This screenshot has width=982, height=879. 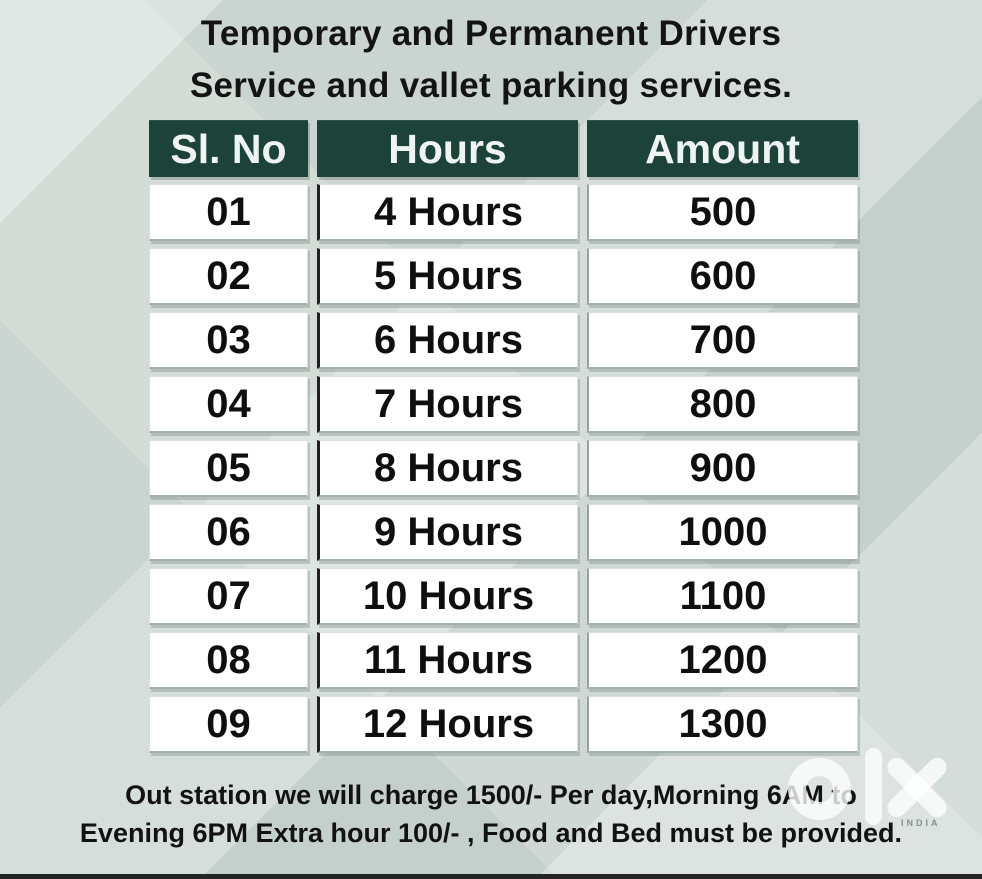 I want to click on header-cell-amount: Amount, so click(x=722, y=148).